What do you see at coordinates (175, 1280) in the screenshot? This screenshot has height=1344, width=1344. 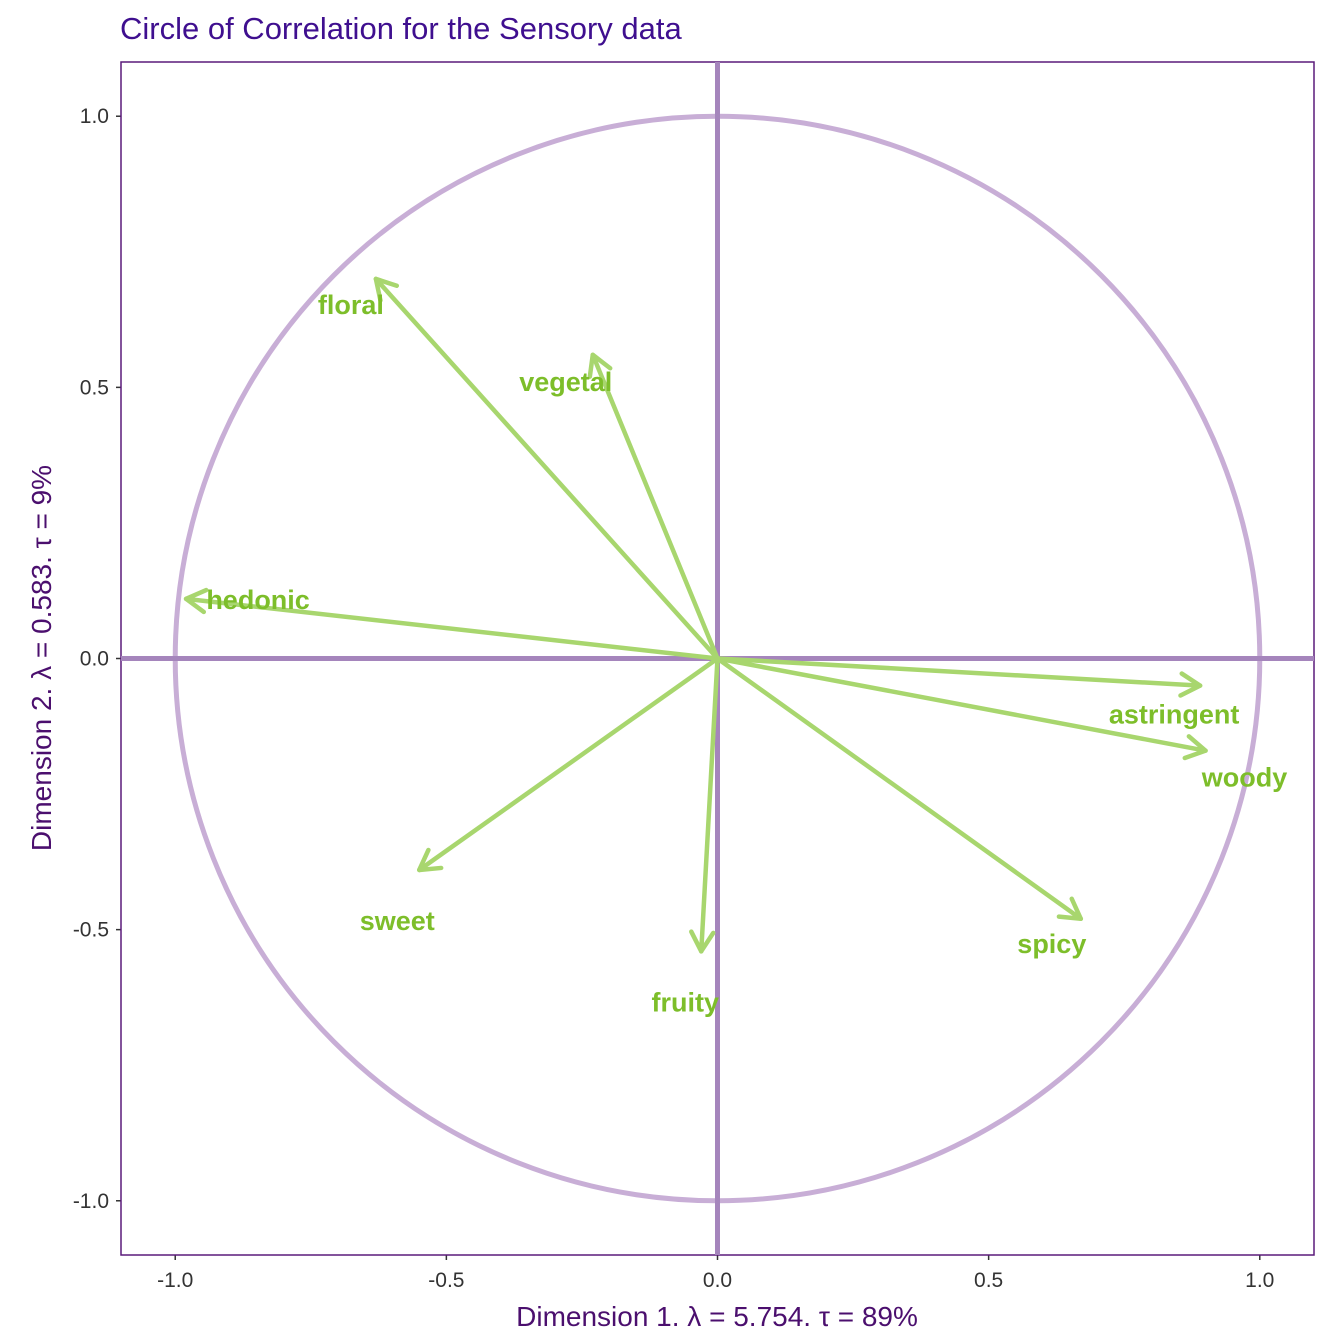 I see `x-tick-label: -1.0` at bounding box center [175, 1280].